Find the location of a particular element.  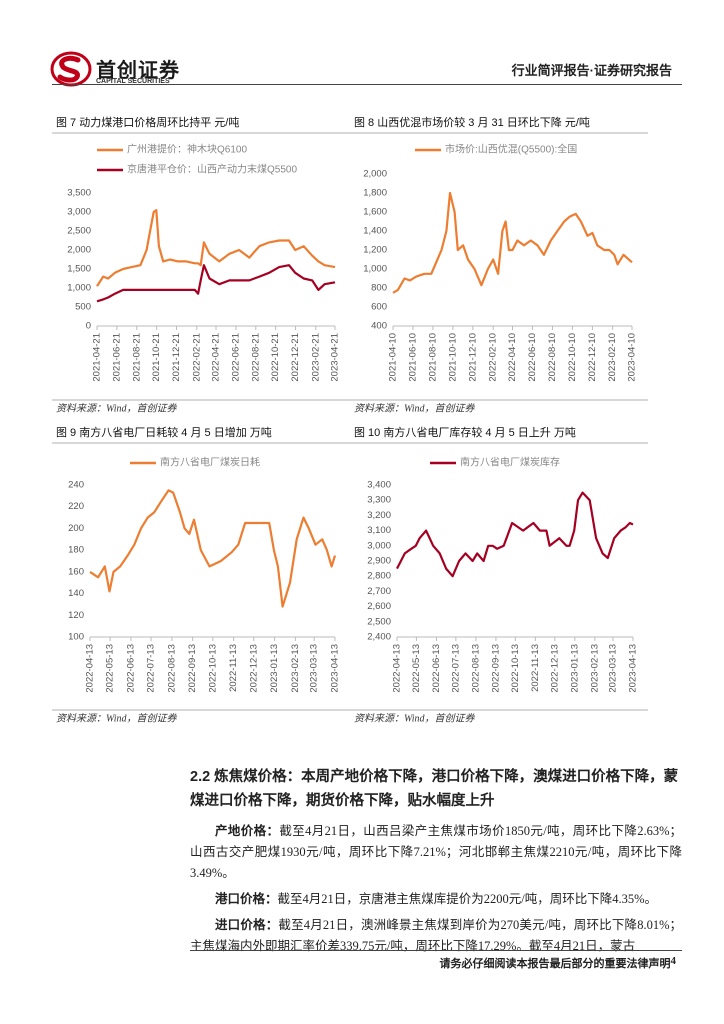

y-tick-label: 3,500 is located at coordinates (79, 193).